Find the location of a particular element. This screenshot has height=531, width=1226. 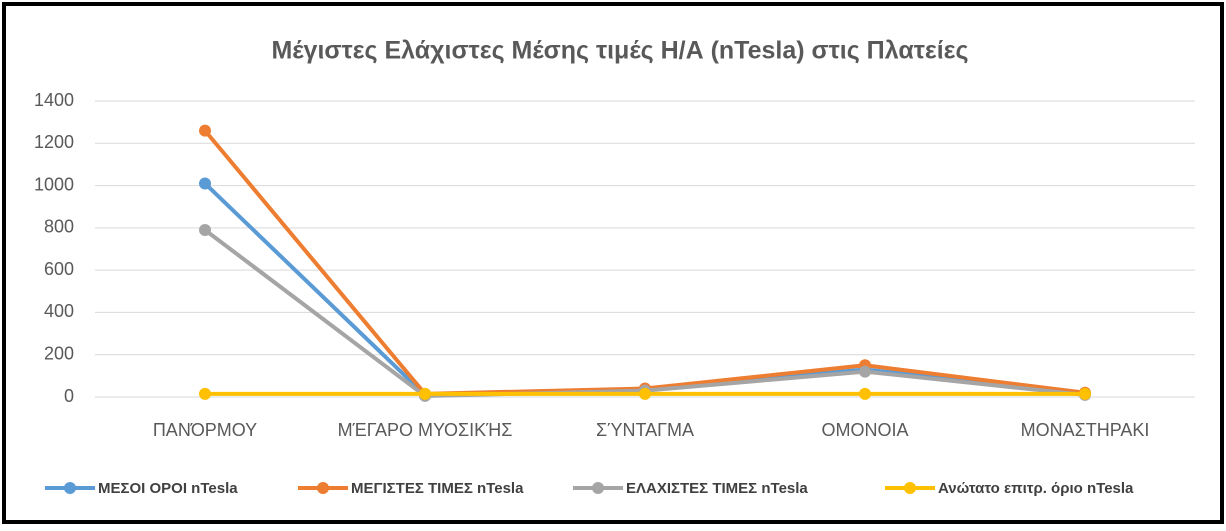

x-tick-label: ΜΈΓΑΡΟ ΜΥΟΣΙΚΉΣ is located at coordinates (425, 430).